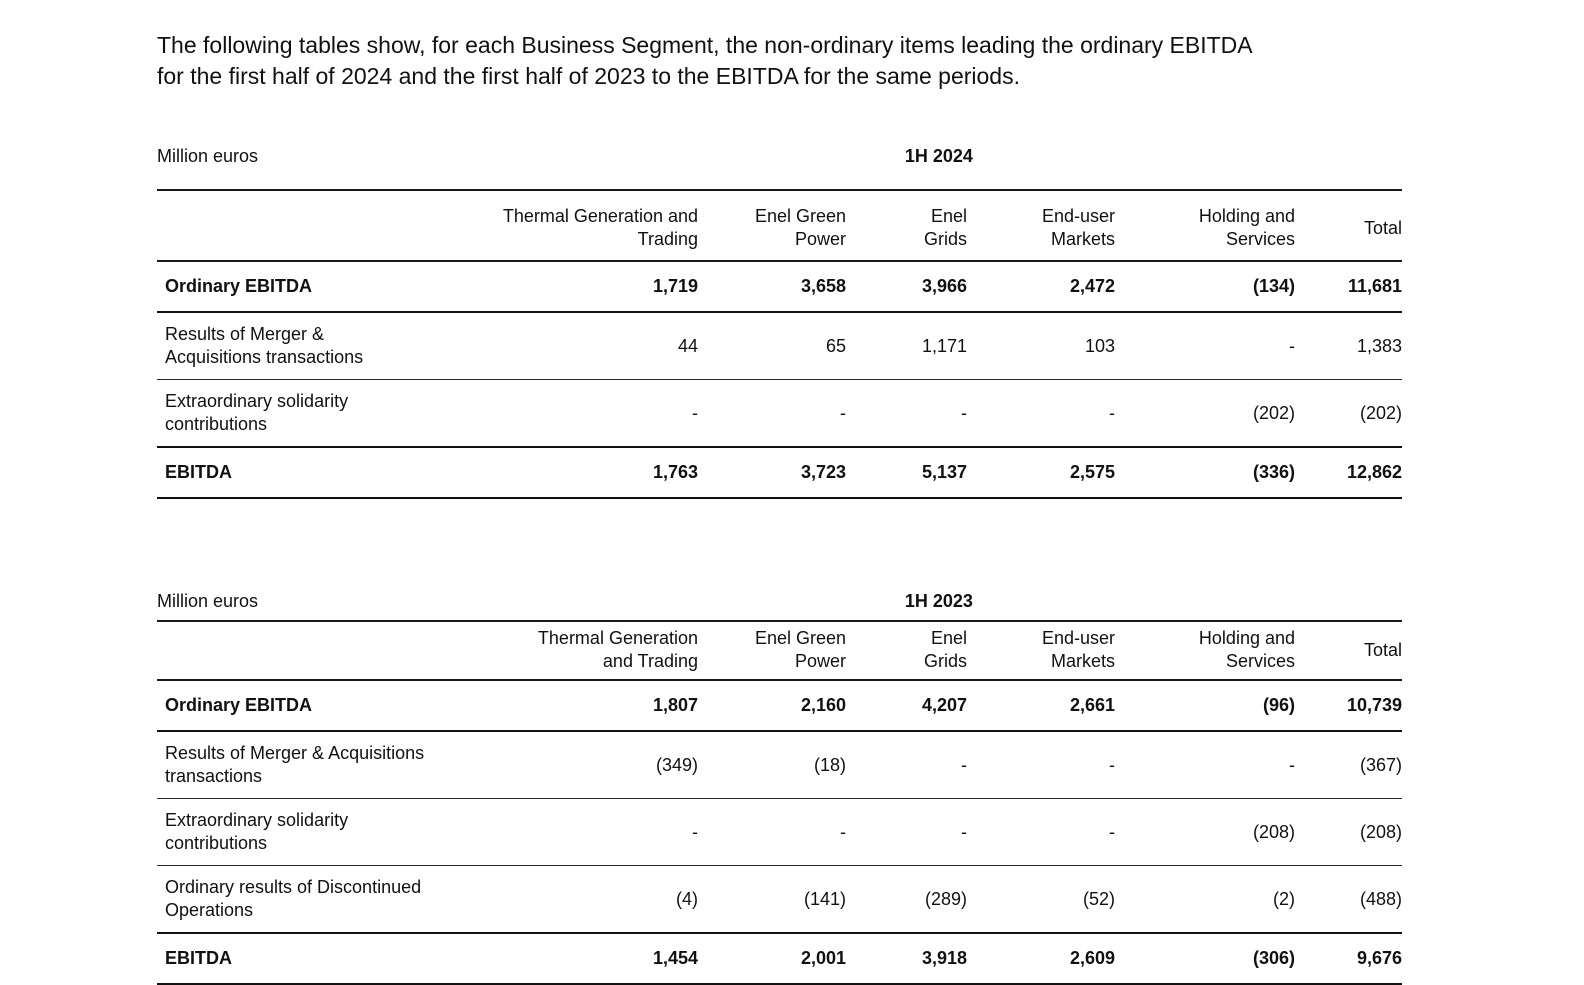 The image size is (1584, 985). Describe the element at coordinates (1348, 473) in the screenshot. I see `cell-value: 12,862` at that location.